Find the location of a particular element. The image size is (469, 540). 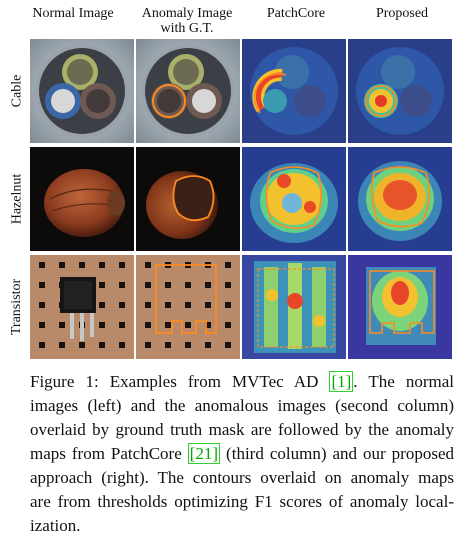

col-header-anomaly: Anomaly Image with G.T. is located at coordinates (187, 21).